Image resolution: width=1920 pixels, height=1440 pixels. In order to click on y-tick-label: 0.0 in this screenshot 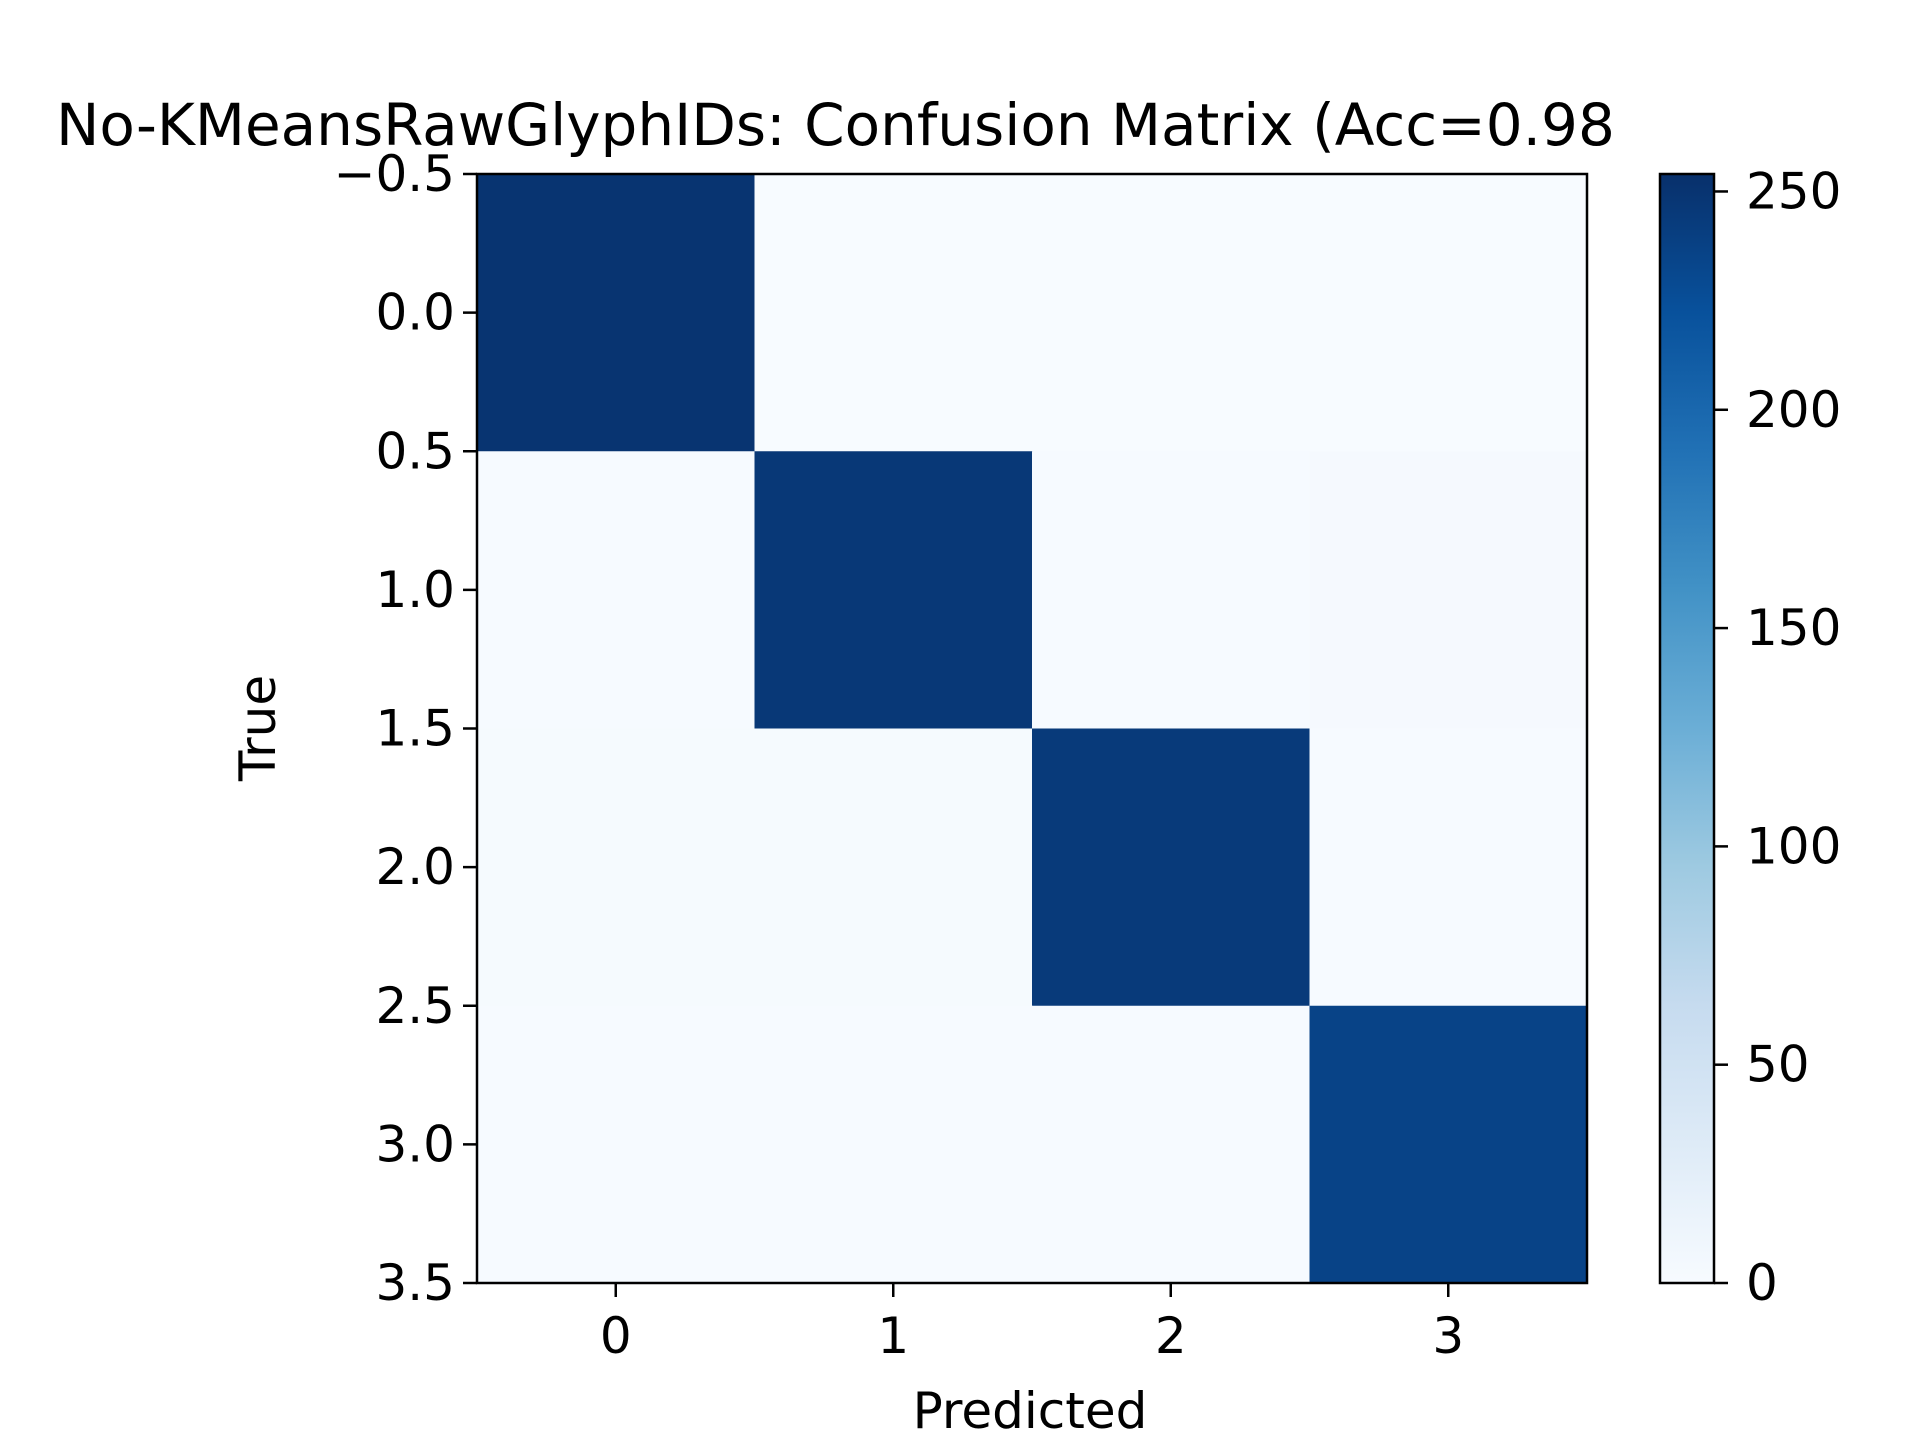, I will do `click(415, 313)`.